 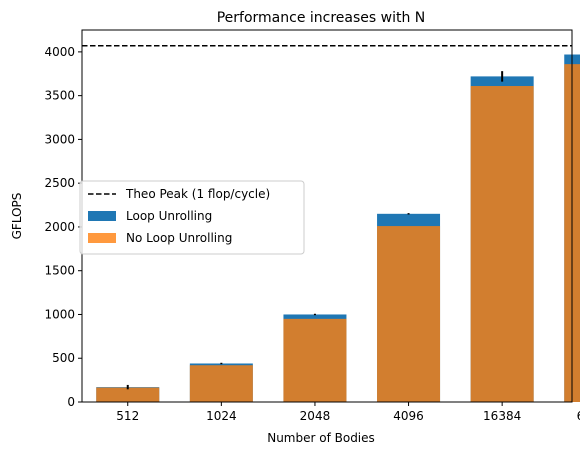 What do you see at coordinates (315, 416) in the screenshot?
I see `x-tick-label-2048: 2048` at bounding box center [315, 416].